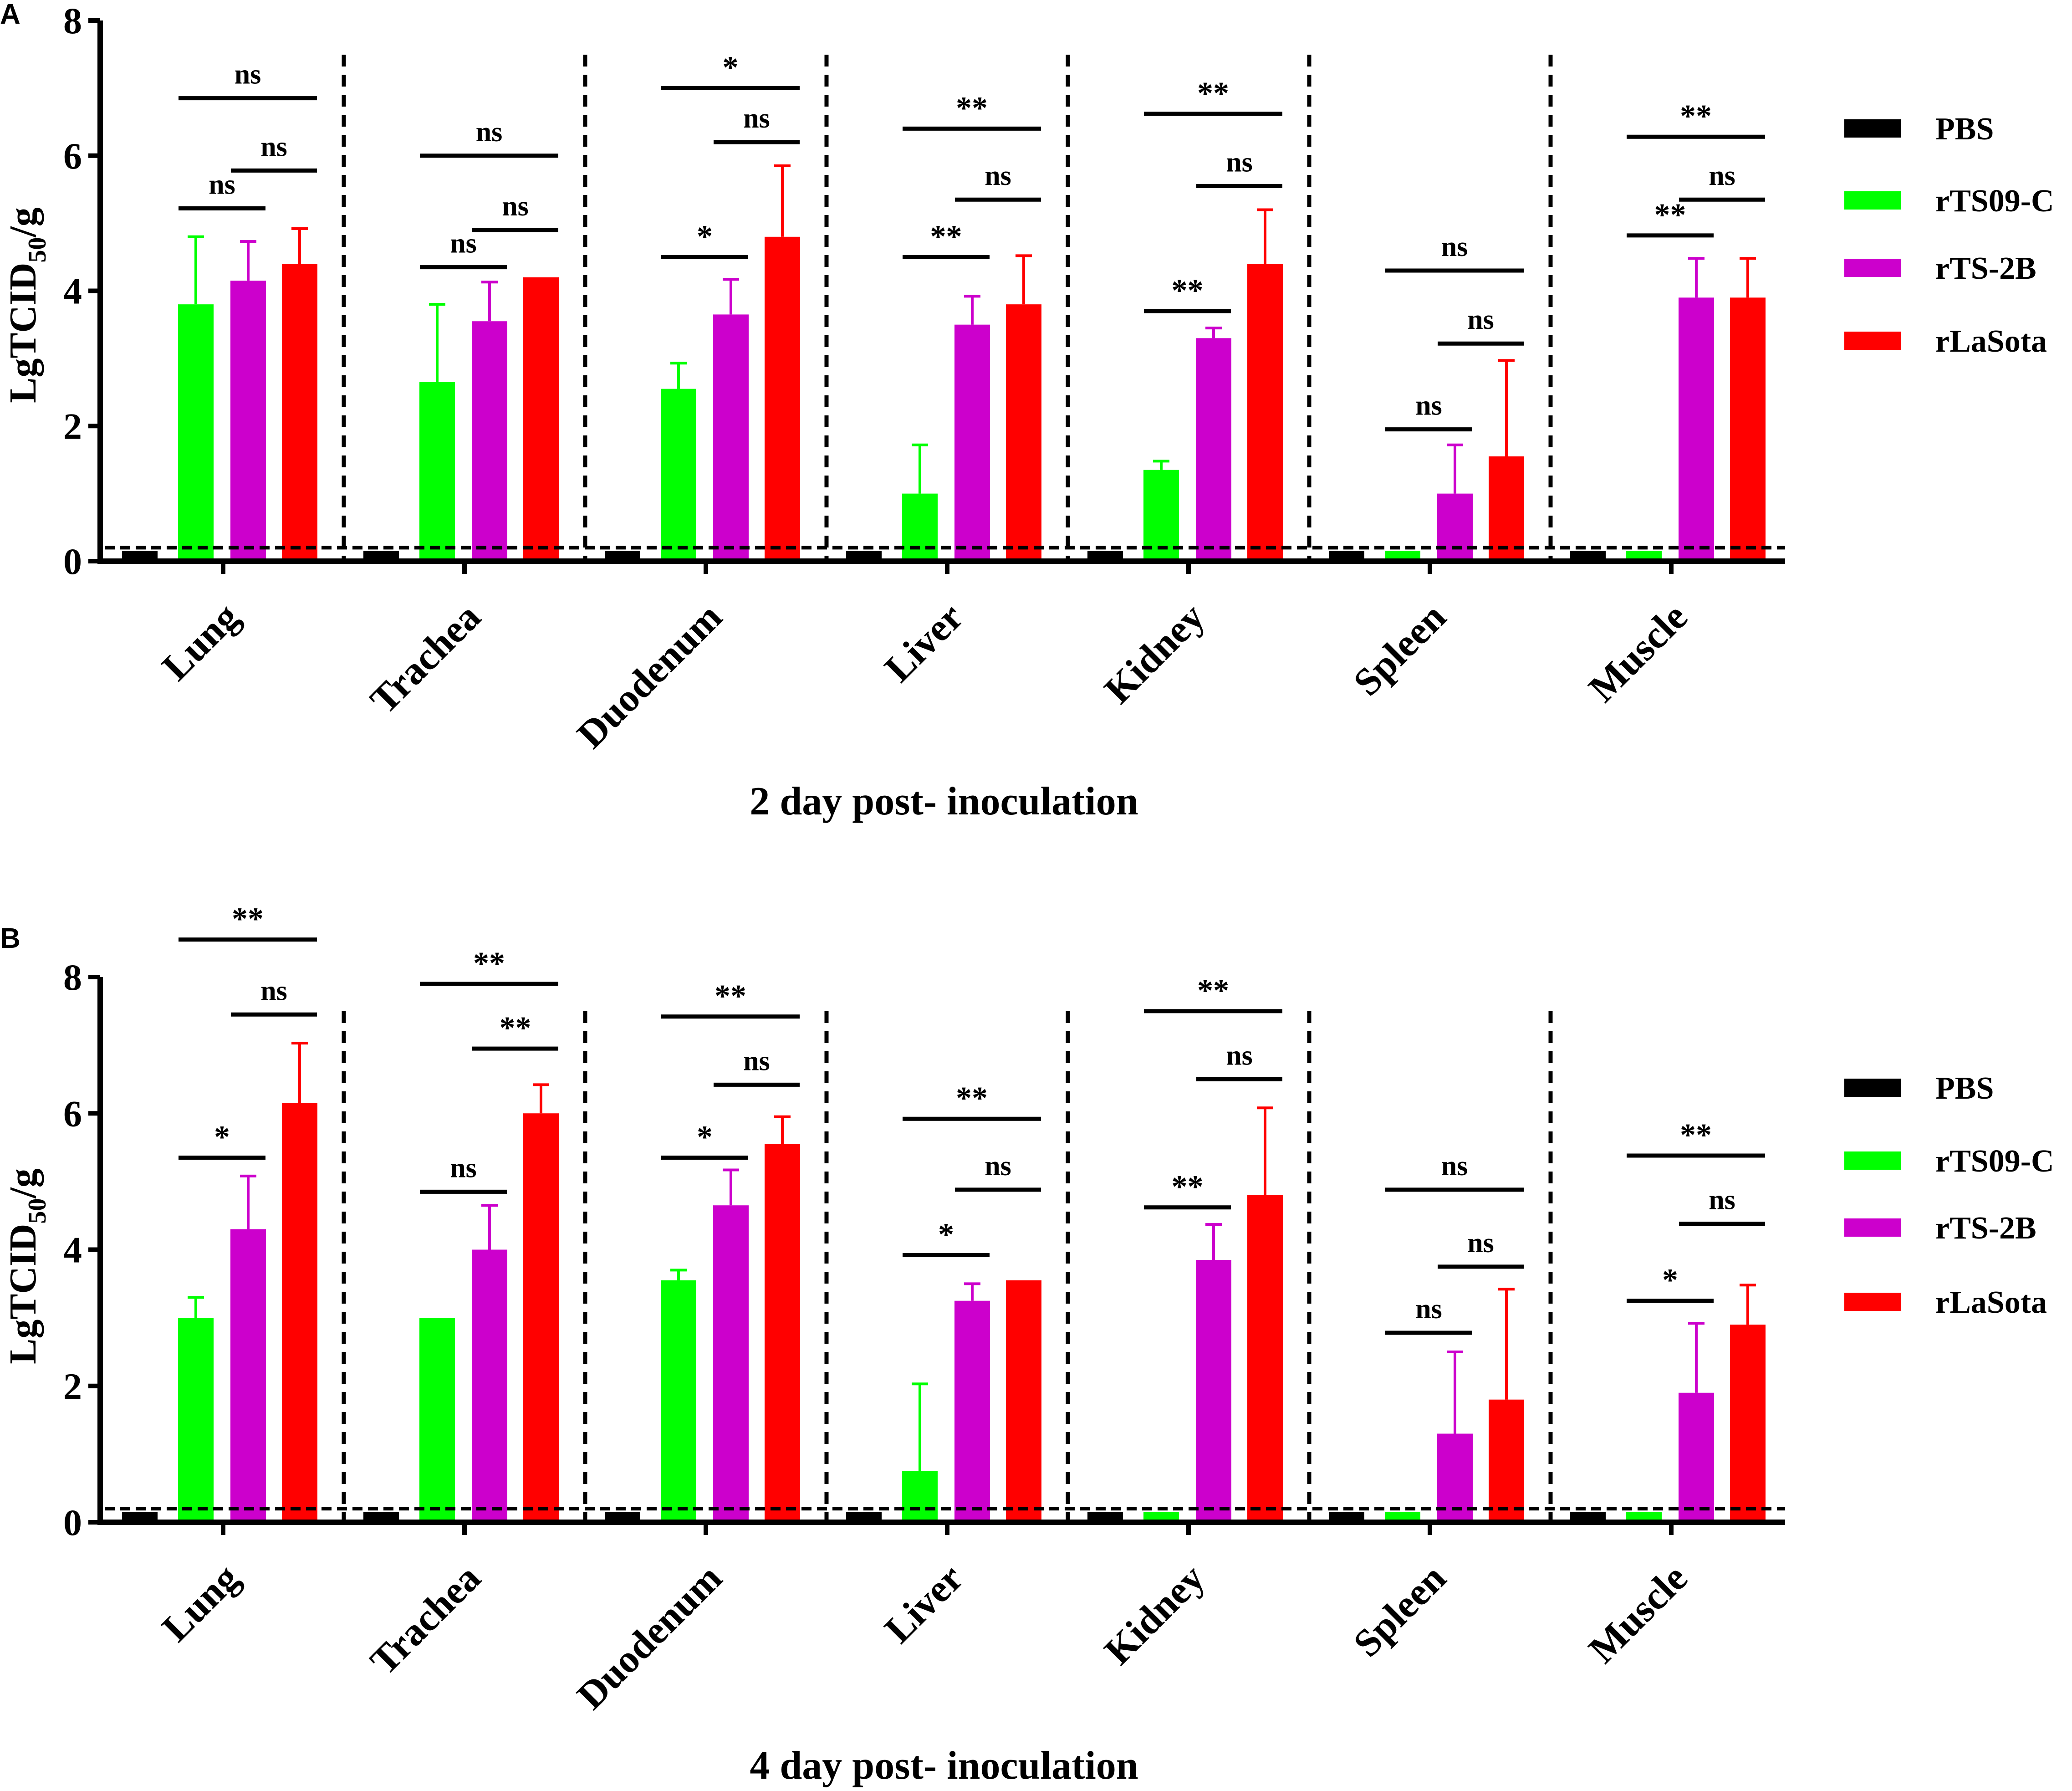  What do you see at coordinates (72, 156) in the screenshot?
I see `y-tick-label: 6` at bounding box center [72, 156].